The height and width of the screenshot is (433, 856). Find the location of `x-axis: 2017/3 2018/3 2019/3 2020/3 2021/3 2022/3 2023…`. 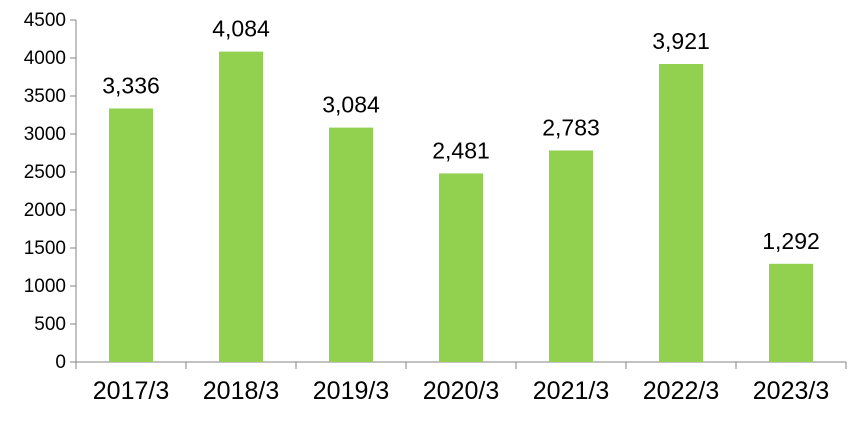

x-axis: 2017/3 2018/3 2019/3 2020/3 2021/3 2022/3 2023… is located at coordinates (461, 383).